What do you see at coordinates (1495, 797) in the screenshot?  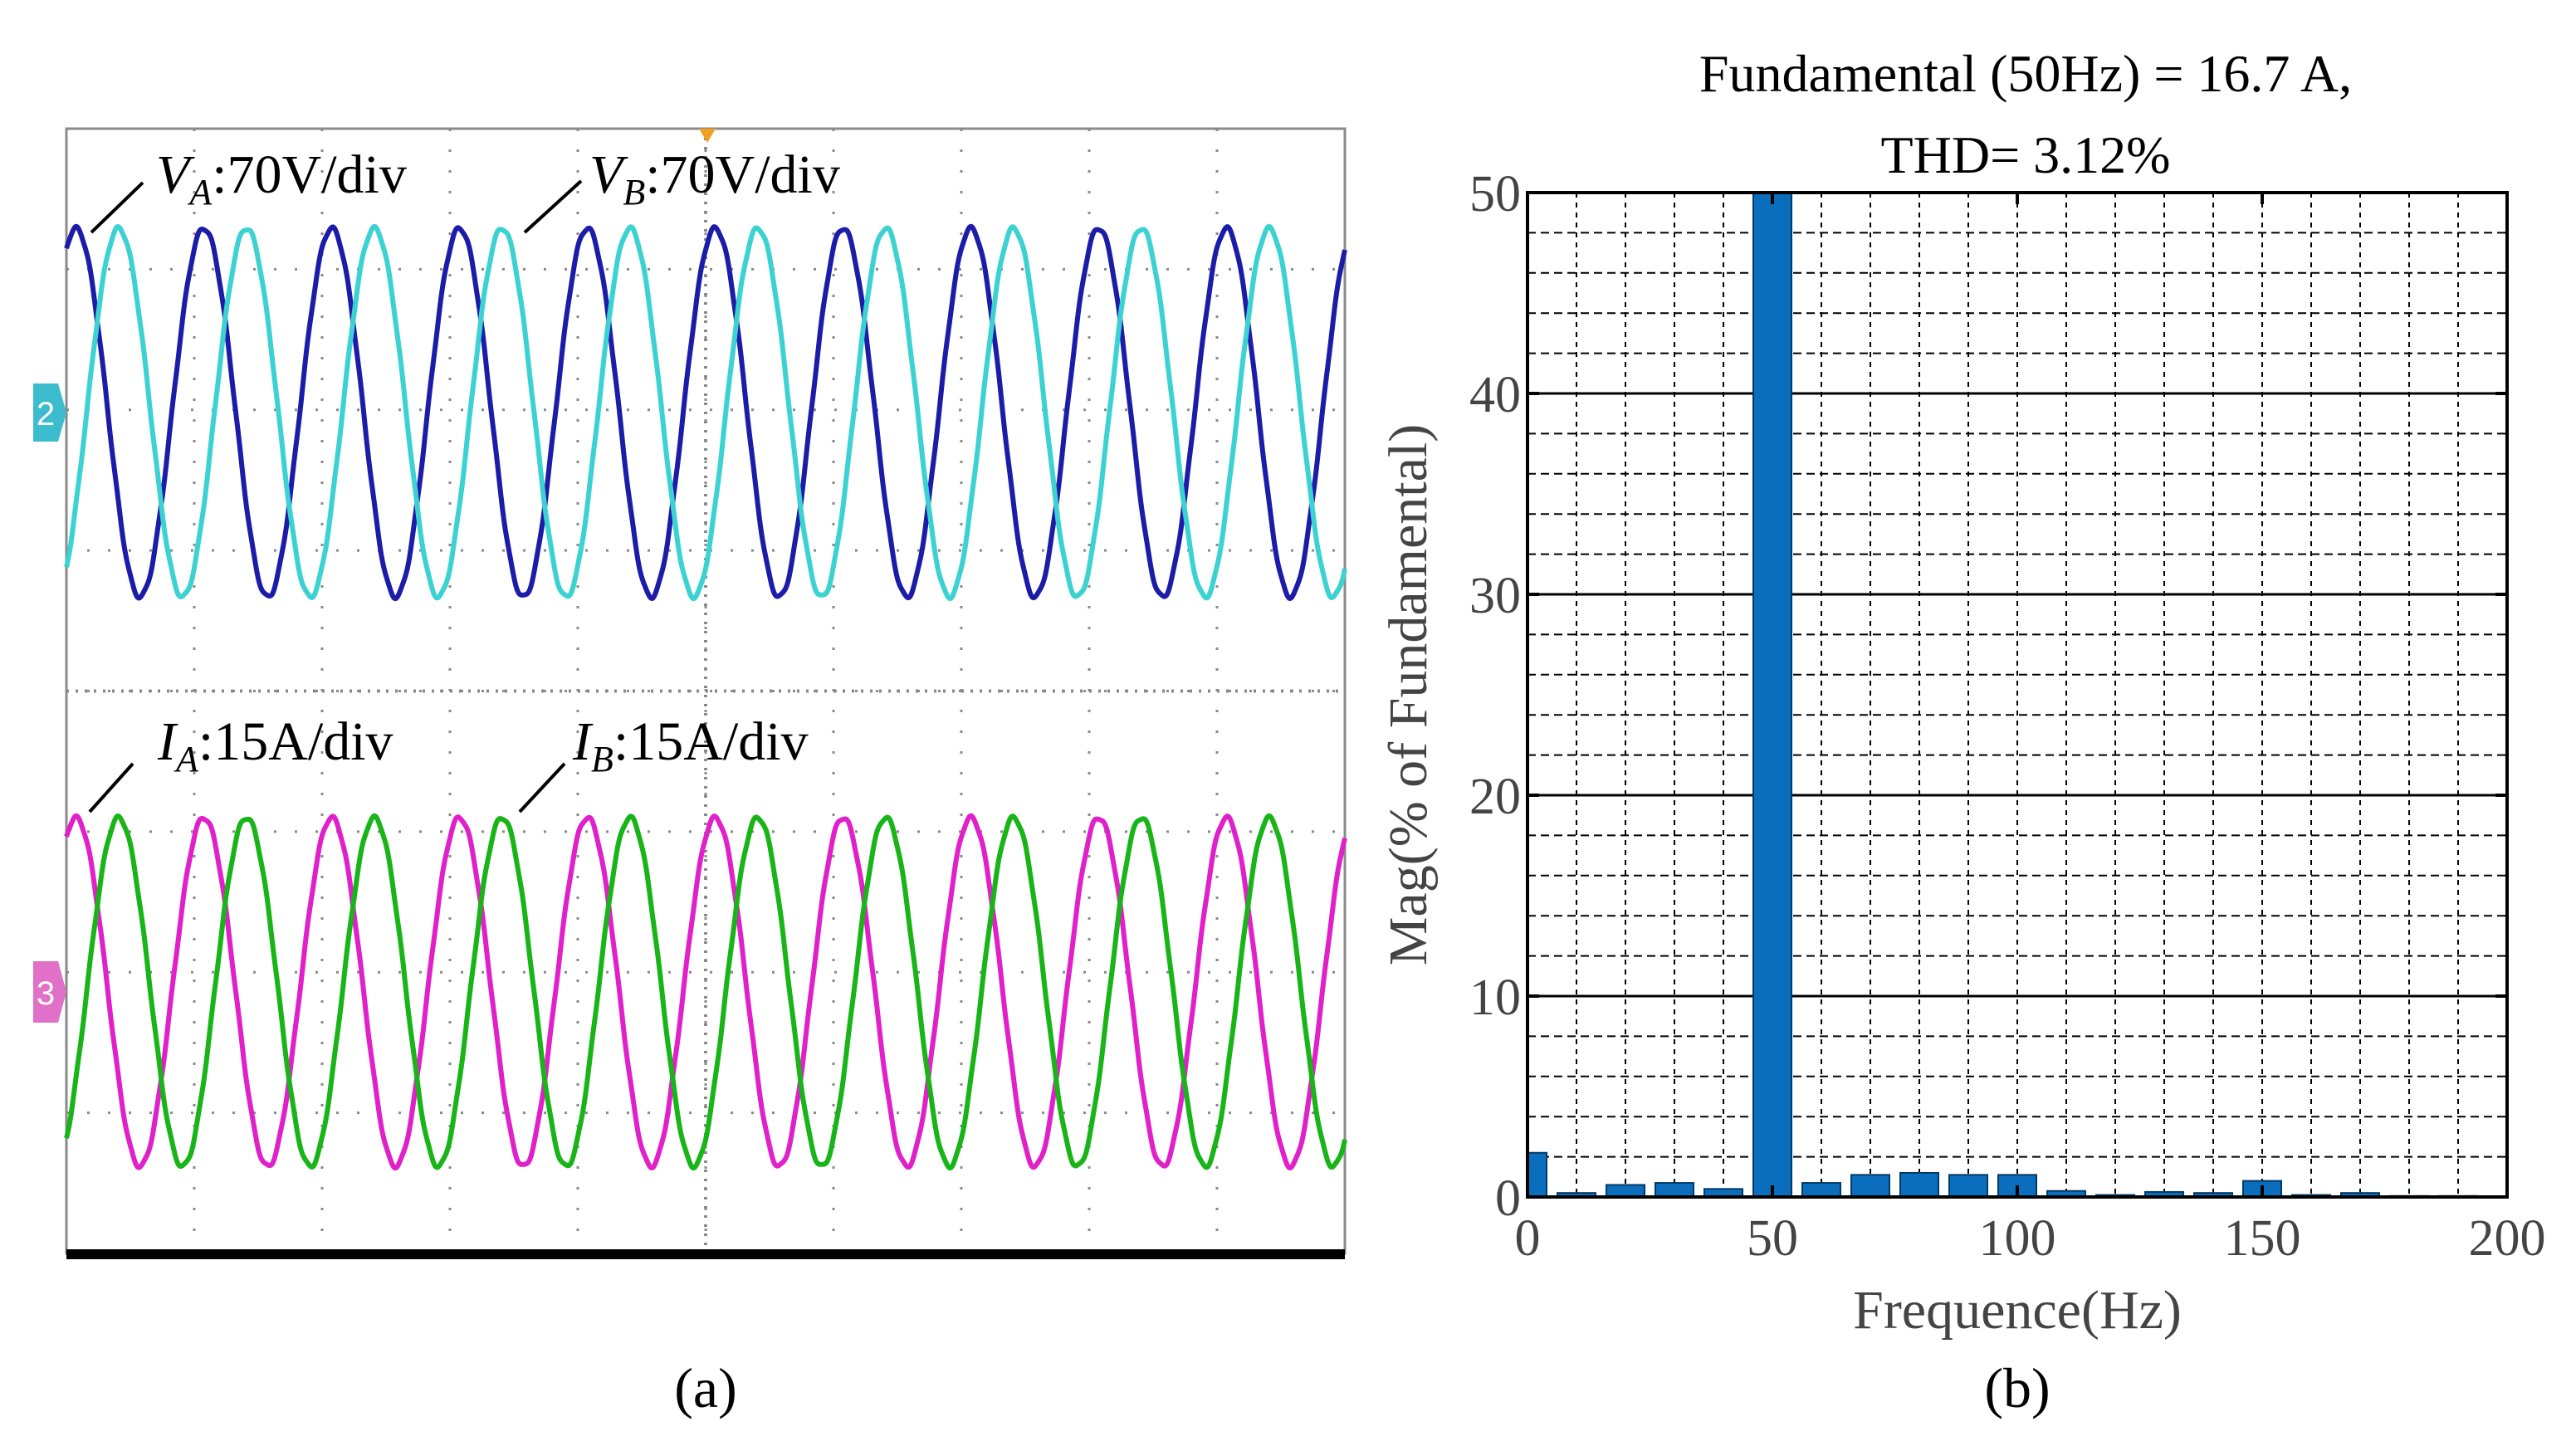 I see `chart-ytick-label: 20` at bounding box center [1495, 797].